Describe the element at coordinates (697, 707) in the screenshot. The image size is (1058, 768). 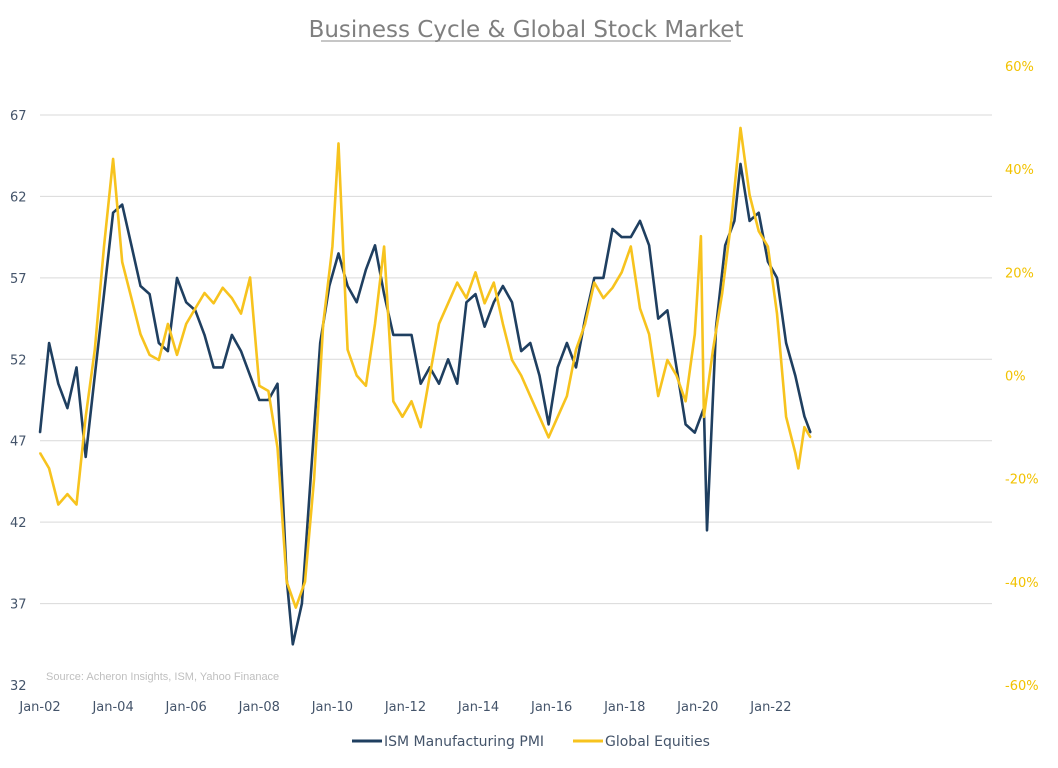
I see `x-axis-tick-label: Jan-20` at that location.